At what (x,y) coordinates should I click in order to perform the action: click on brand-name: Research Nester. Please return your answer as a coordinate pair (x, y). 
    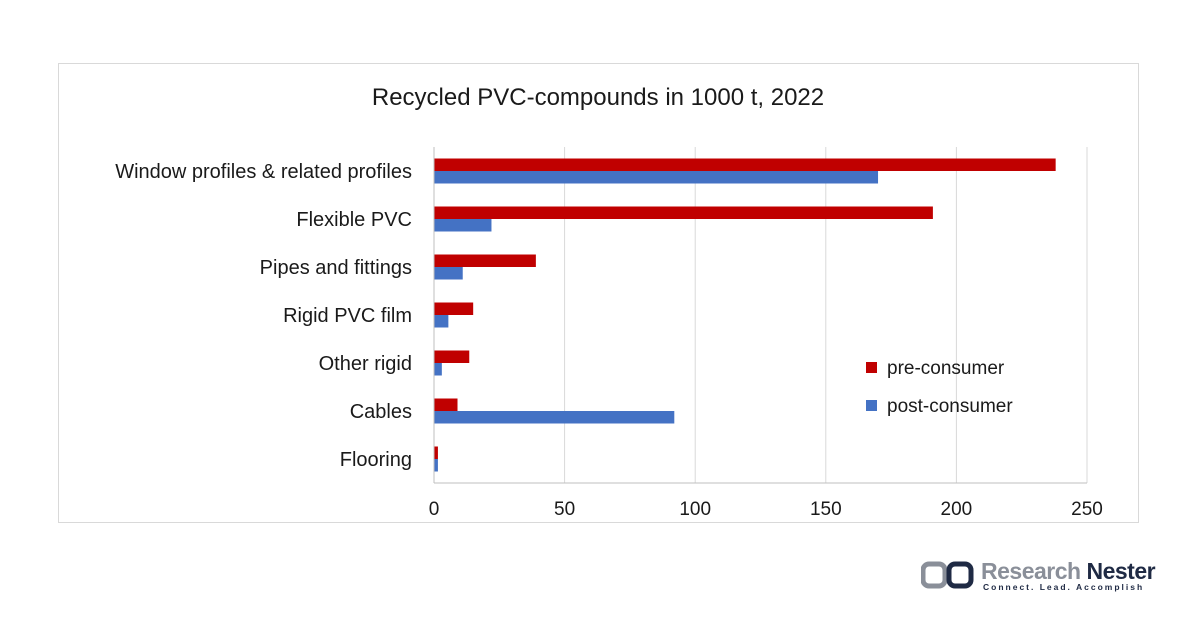
    Looking at the image, I should click on (1068, 571).